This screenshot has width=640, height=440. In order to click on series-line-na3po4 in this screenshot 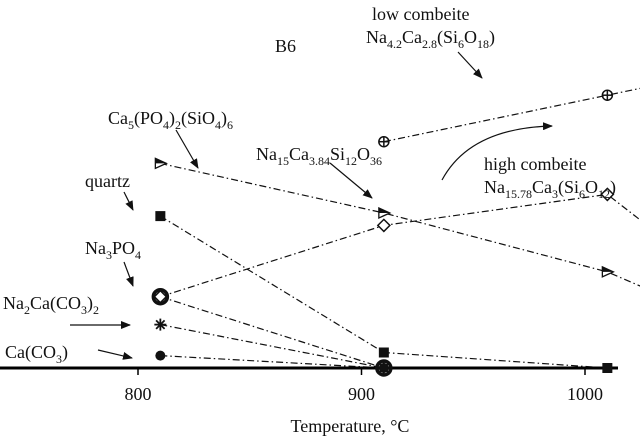, I will do `click(272, 332)`.